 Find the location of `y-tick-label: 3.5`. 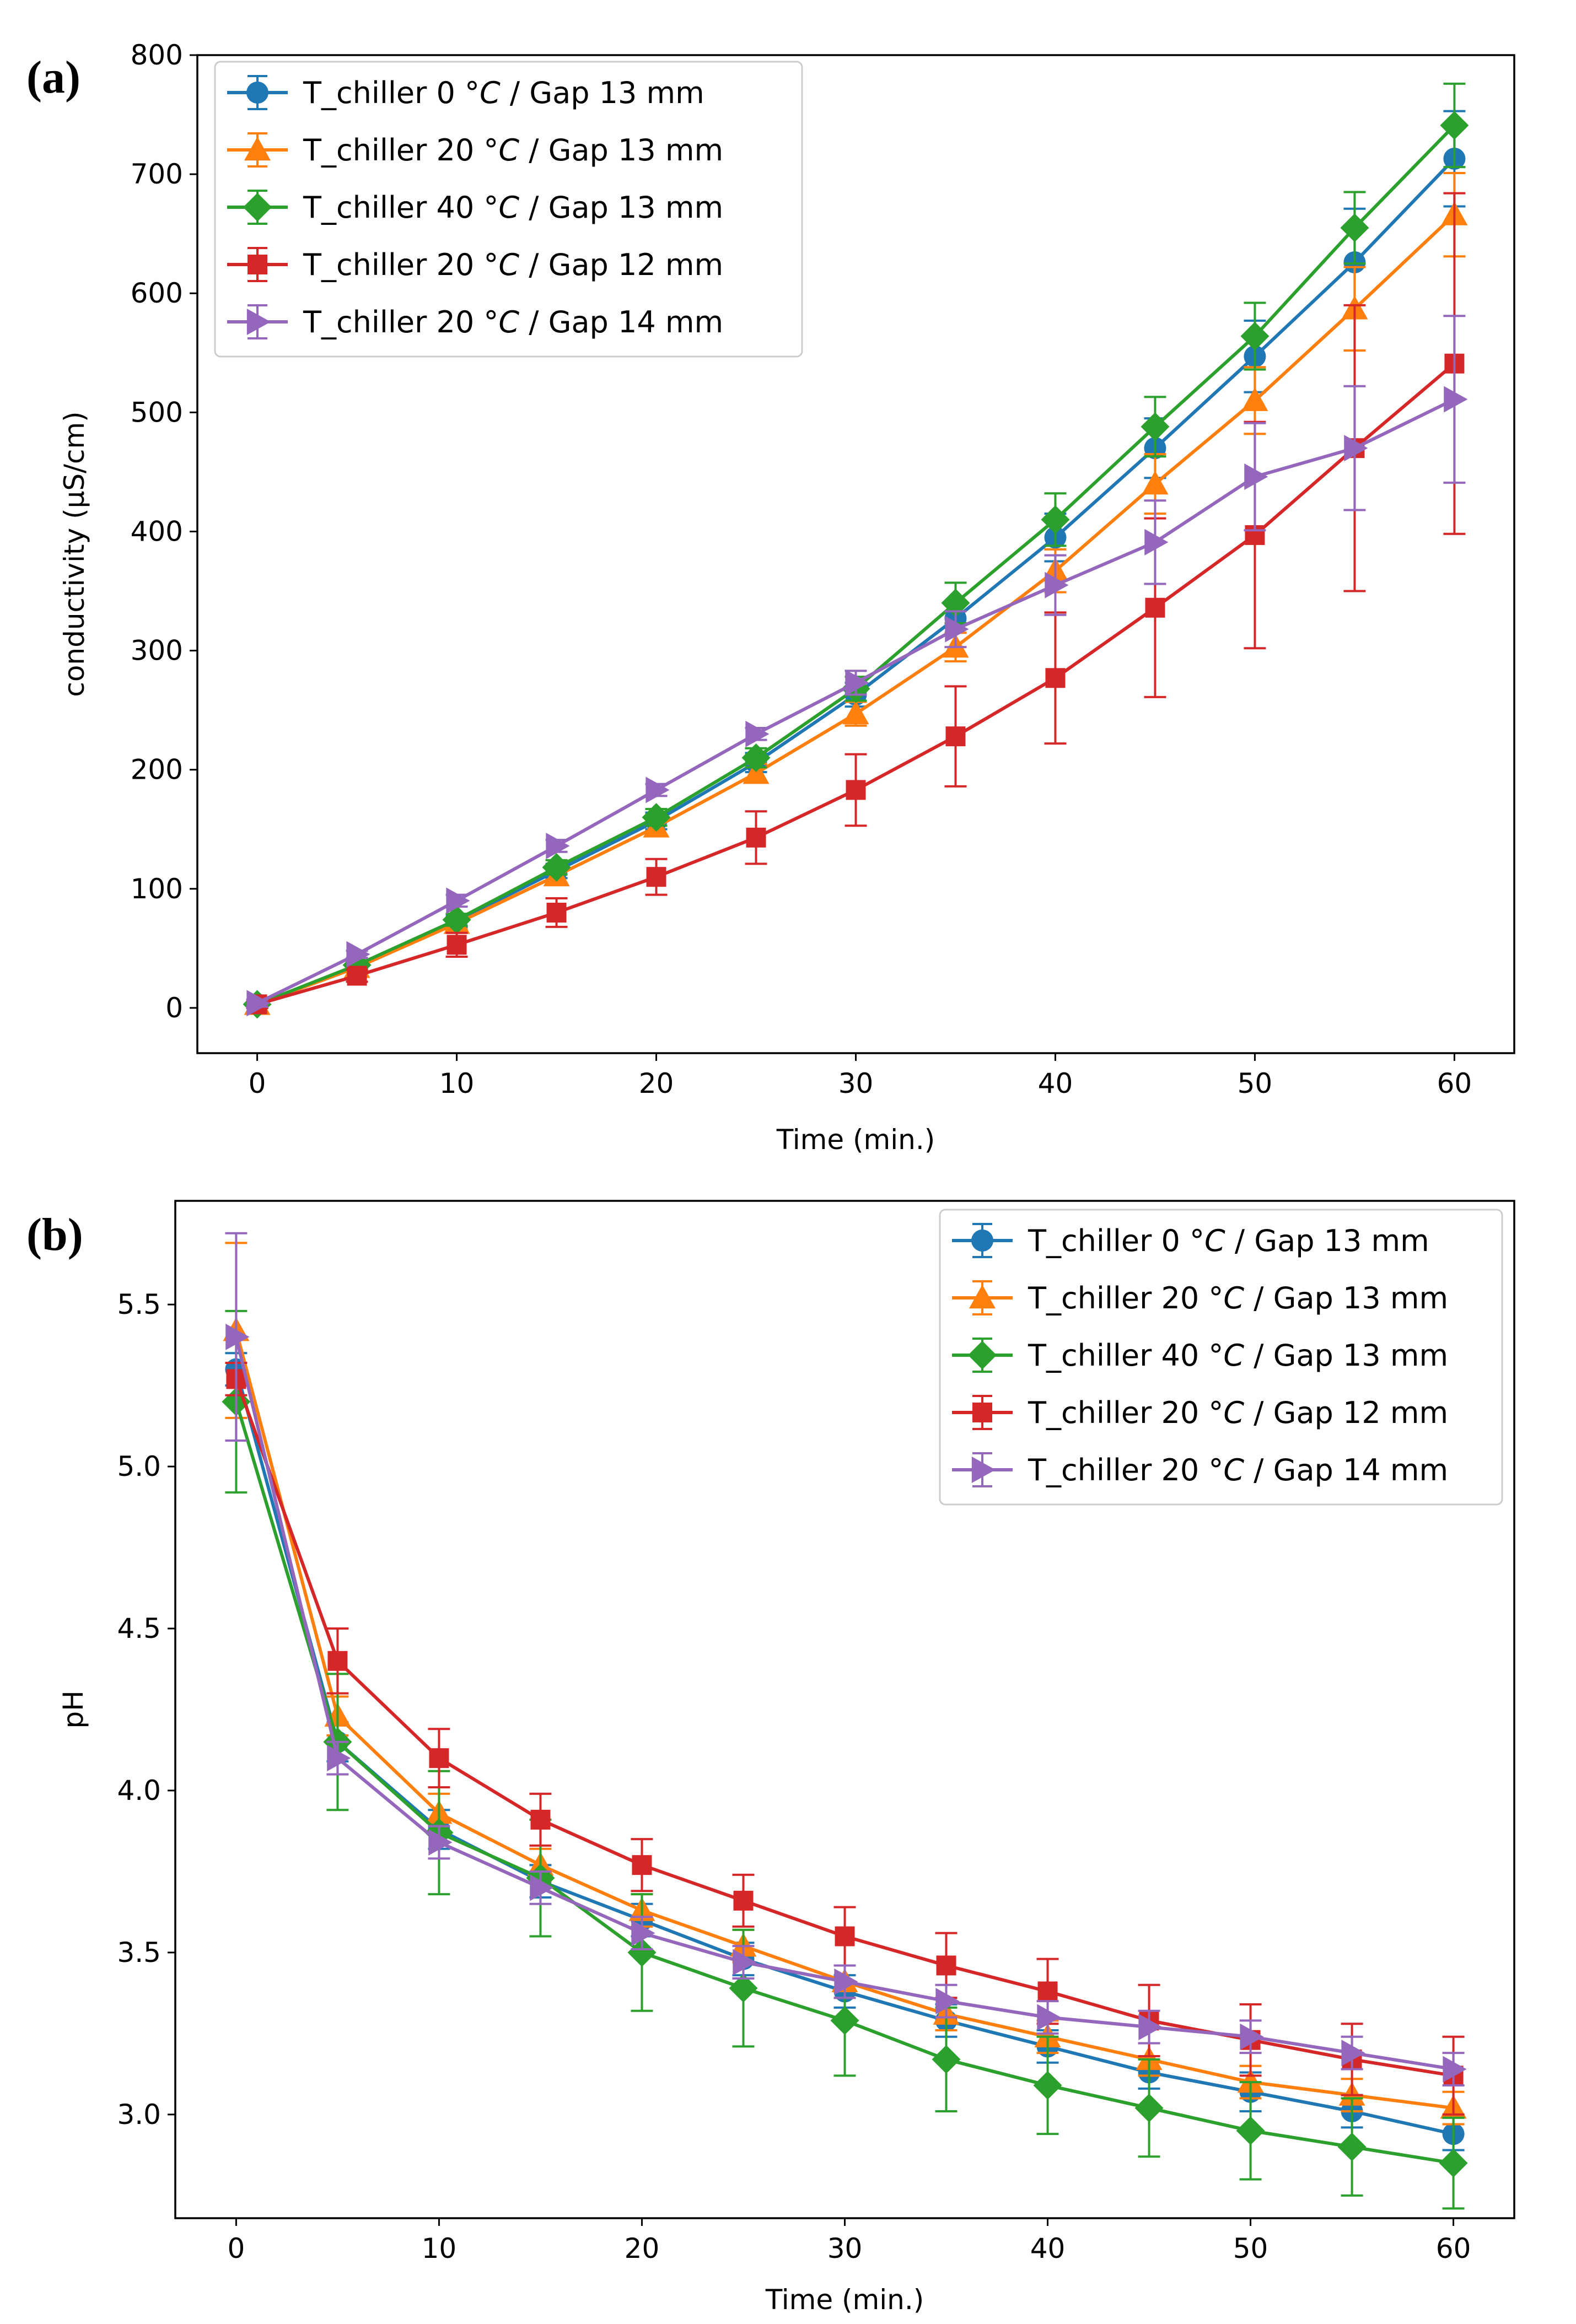

y-tick-label: 3.5 is located at coordinates (139, 1953).